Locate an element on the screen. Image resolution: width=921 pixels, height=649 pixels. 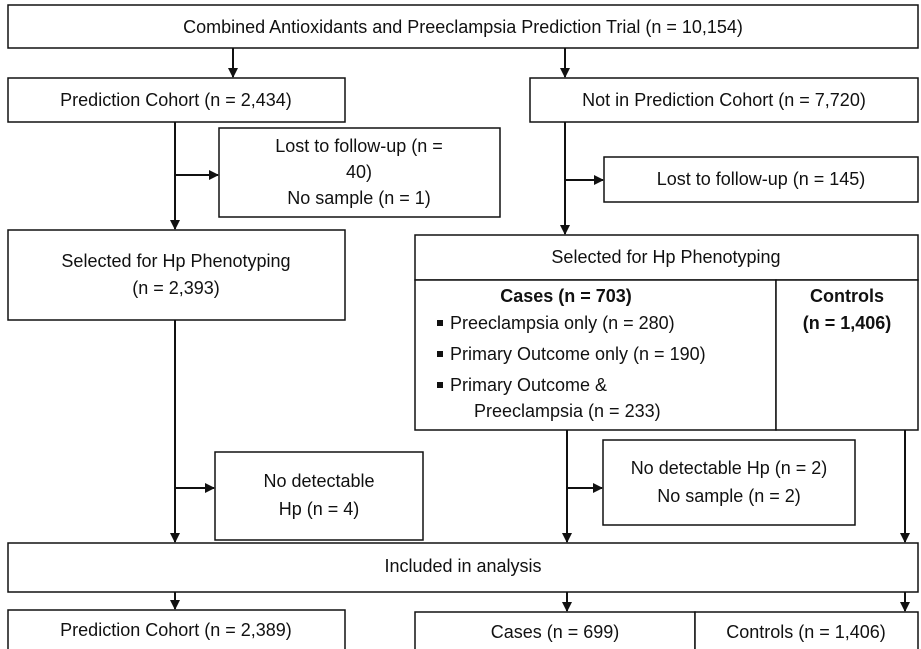
node: Cases (n = 699) is located at coordinates (555, 632).